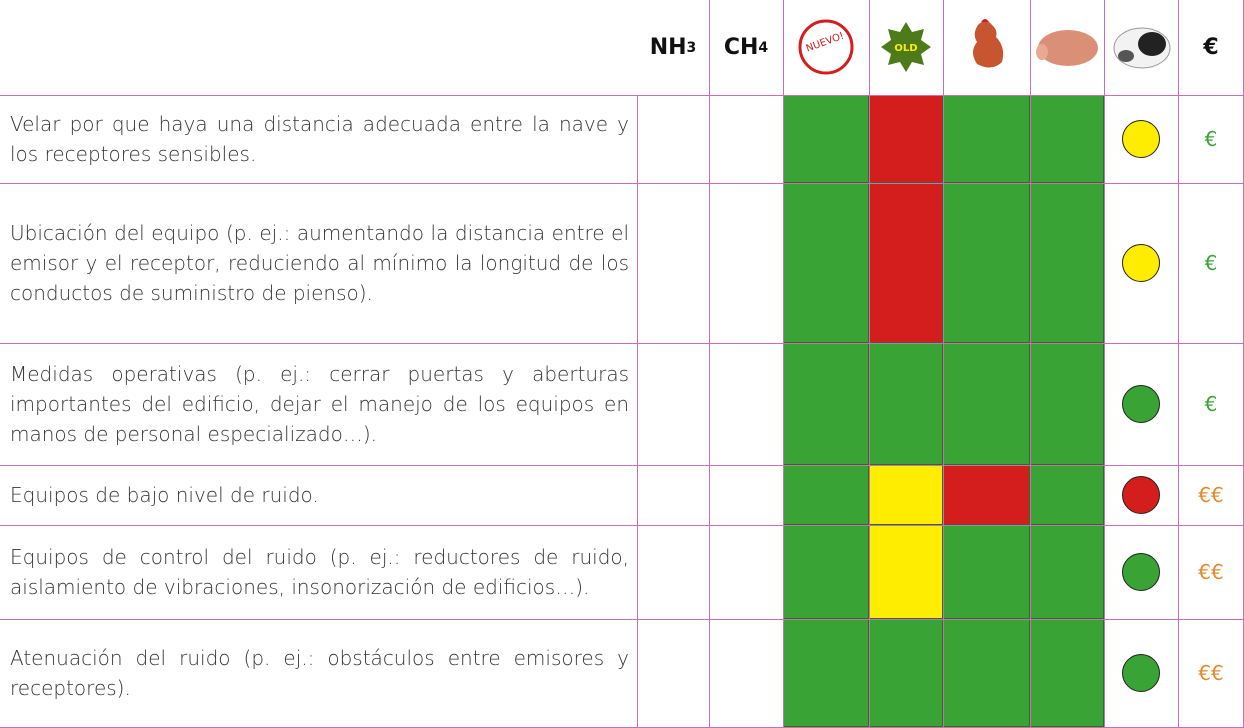 The image size is (1244, 728). I want to click on nh3-header: NH 3, so click(673, 47).